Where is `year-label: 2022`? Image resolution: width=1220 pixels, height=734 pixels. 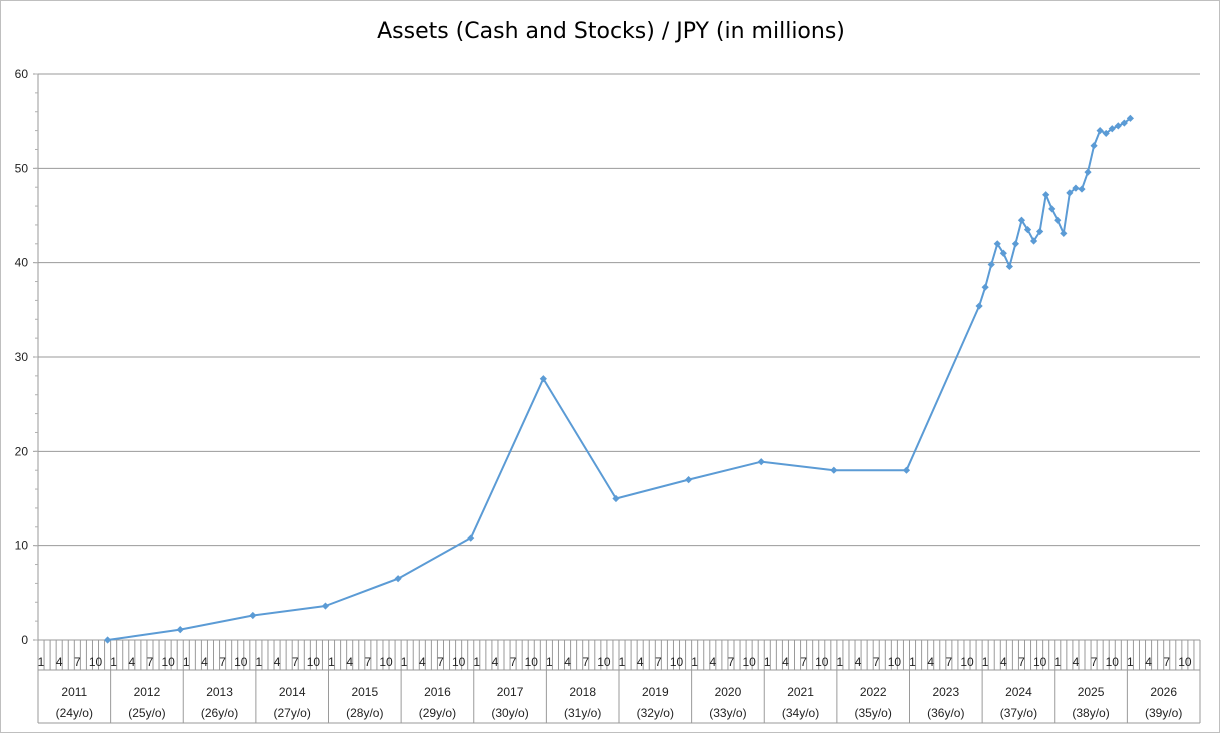
year-label: 2022 is located at coordinates (873, 692).